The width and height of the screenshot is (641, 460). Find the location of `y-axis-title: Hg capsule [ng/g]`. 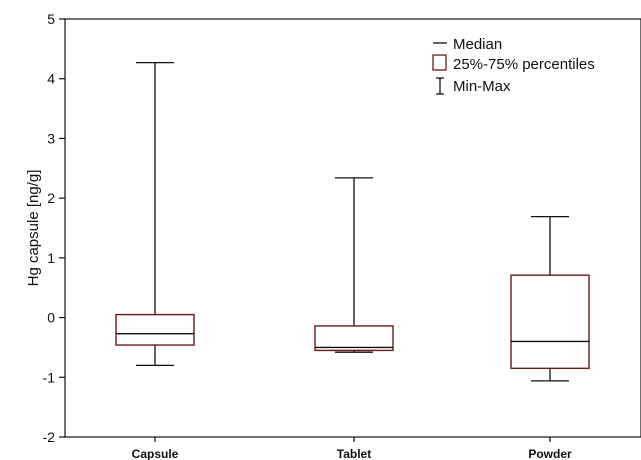

y-axis-title: Hg capsule [ng/g] is located at coordinates (33, 228).